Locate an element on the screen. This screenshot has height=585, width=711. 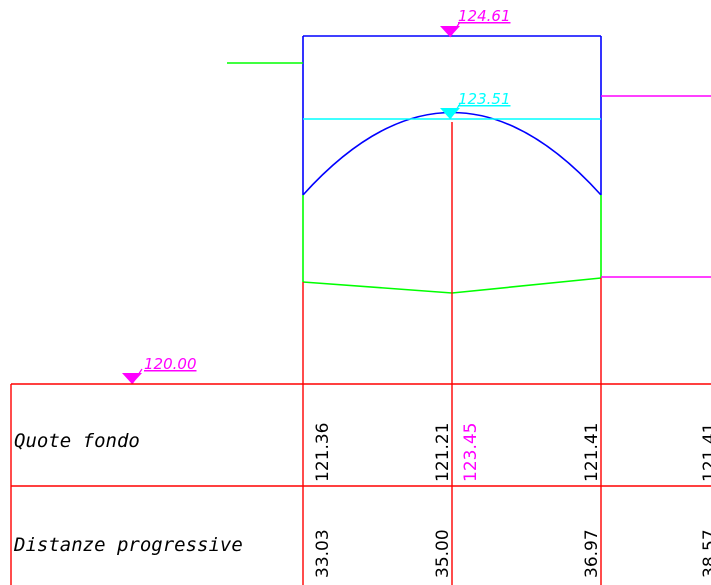
elevation-marker-water: 123.51 is located at coordinates (475, 105).